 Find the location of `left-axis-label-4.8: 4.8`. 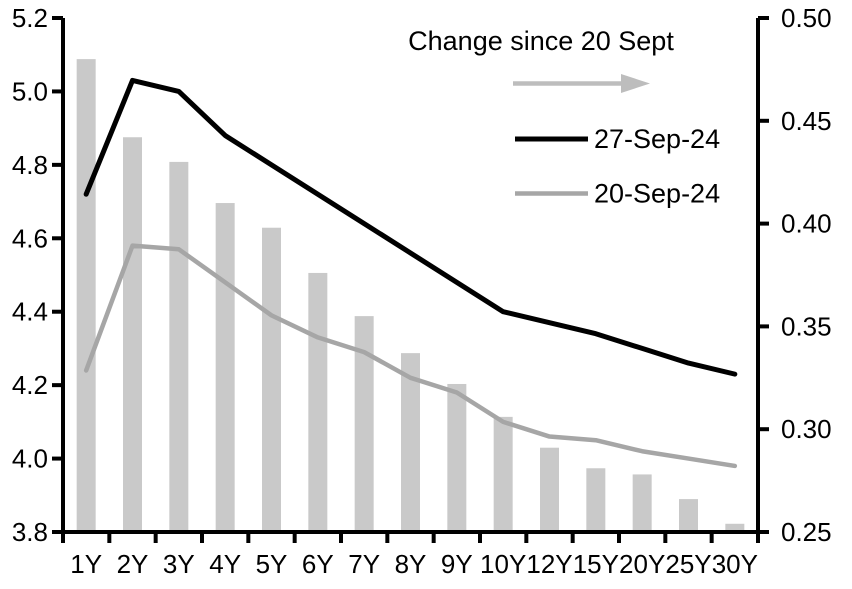

left-axis-label-4.8: 4.8 is located at coordinates (30, 165).